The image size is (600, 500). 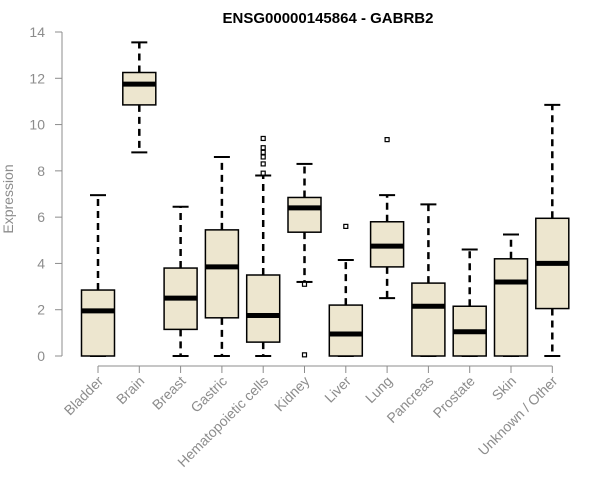 I want to click on box-kidney, so click(x=304, y=260).